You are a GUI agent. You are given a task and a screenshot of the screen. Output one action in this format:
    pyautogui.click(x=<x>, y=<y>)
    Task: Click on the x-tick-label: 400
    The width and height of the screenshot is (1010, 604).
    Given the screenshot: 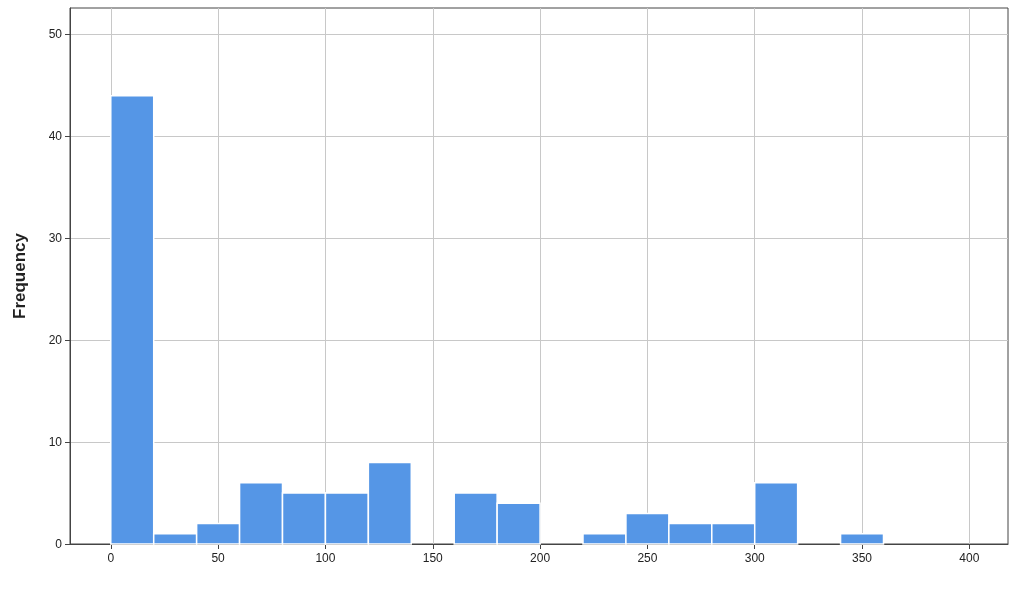 What is the action you would take?
    pyautogui.click(x=969, y=558)
    